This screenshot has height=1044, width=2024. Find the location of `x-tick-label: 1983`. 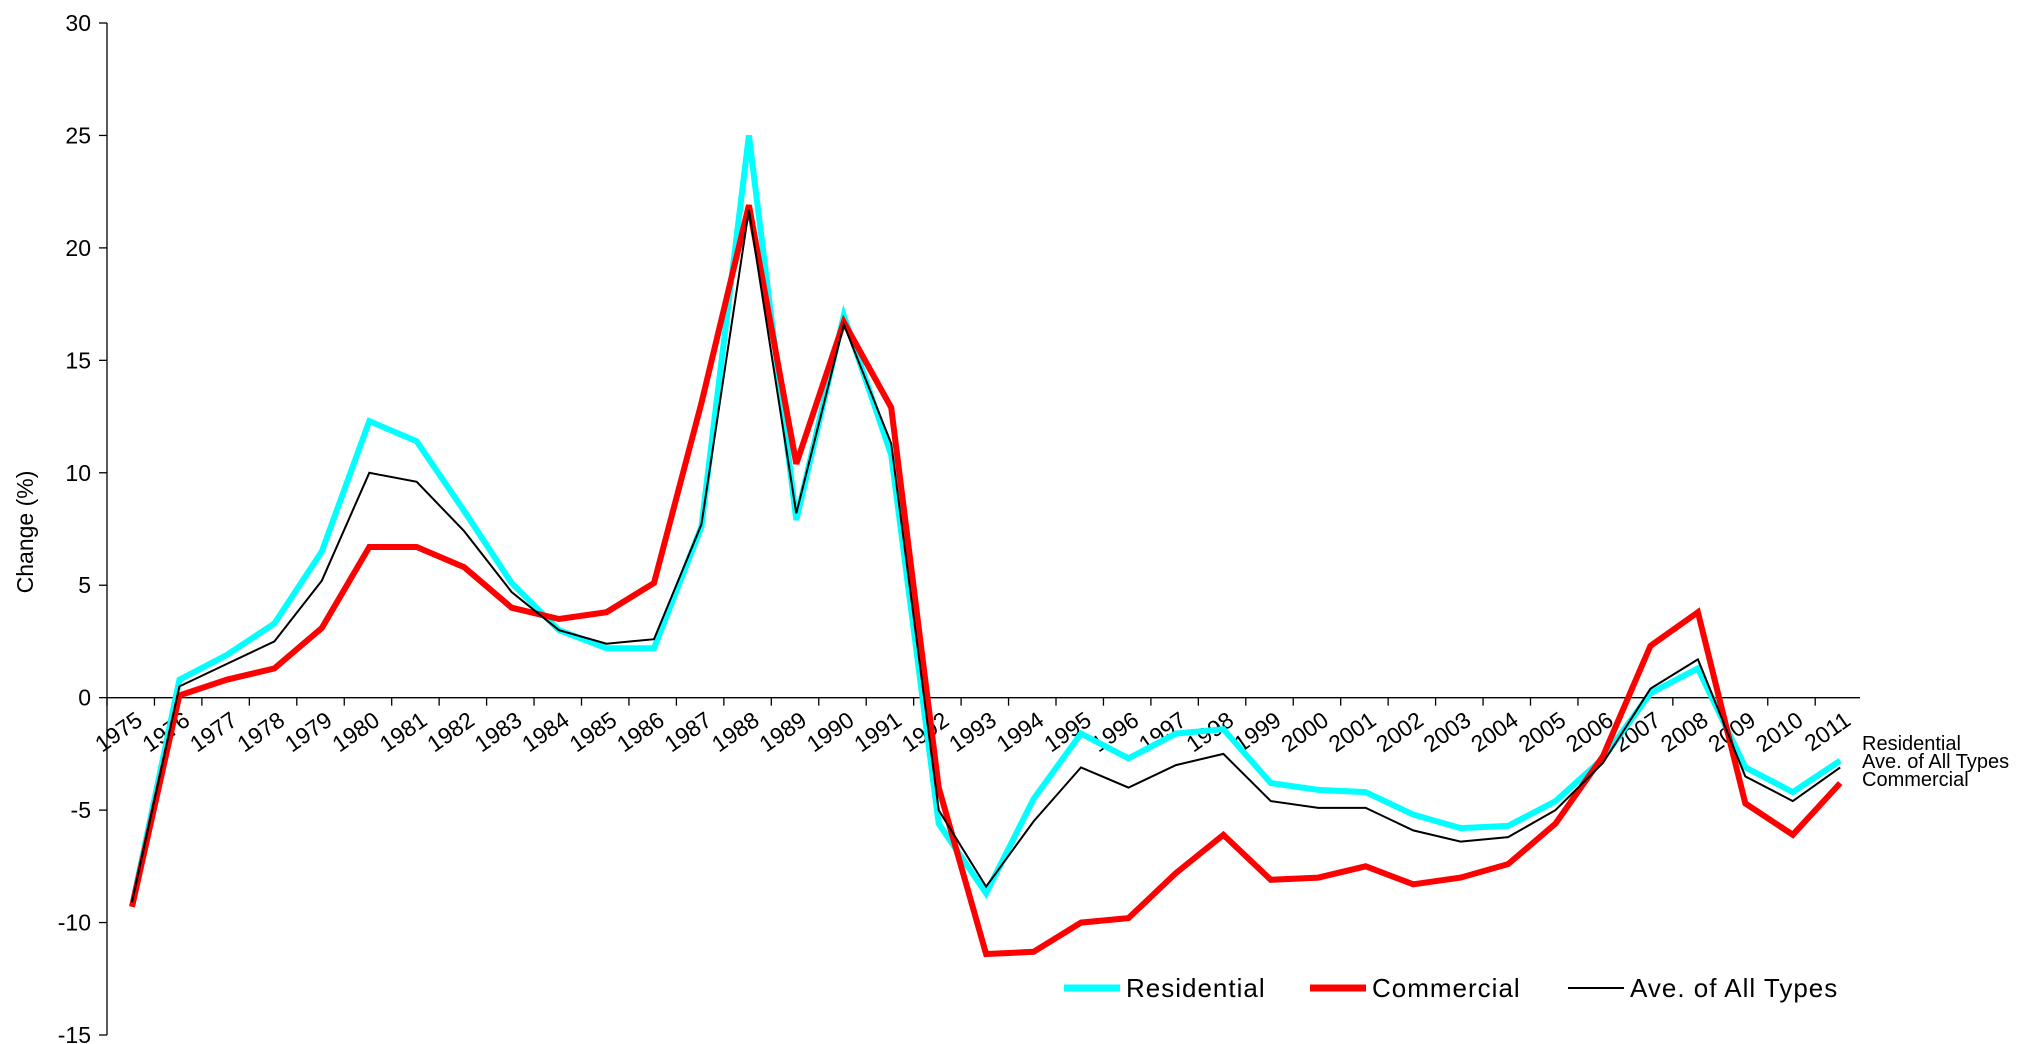

x-tick-label: 1983 is located at coordinates (498, 731).